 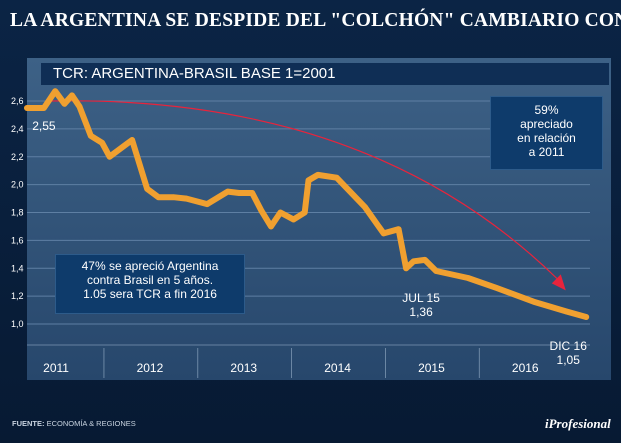 What do you see at coordinates (421, 312) in the screenshot?
I see `point-label: 1,36` at bounding box center [421, 312].